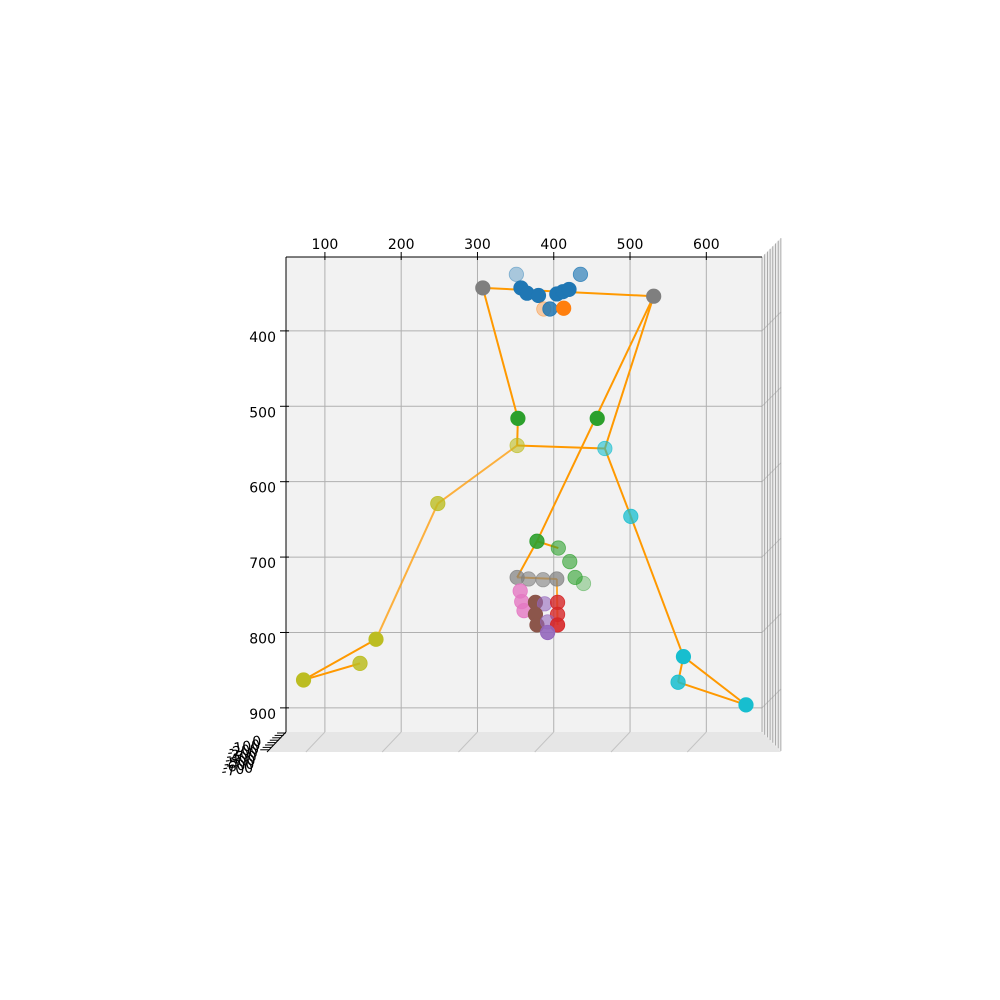 This screenshot has height=1000, width=1000. What do you see at coordinates (706, 245) in the screenshot?
I see `x-tick-label: 600` at bounding box center [706, 245].